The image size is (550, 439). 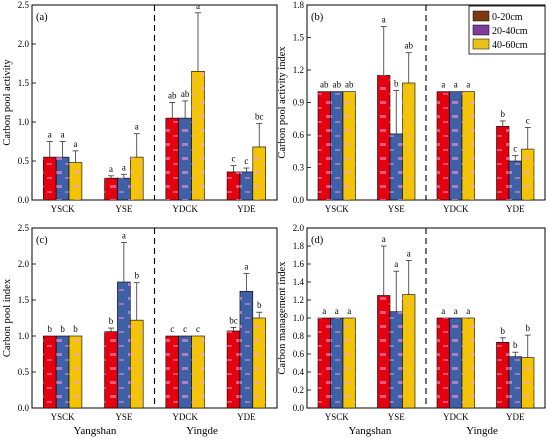 I want to click on y-tick-label: 1.4, so click(x=299, y=282).